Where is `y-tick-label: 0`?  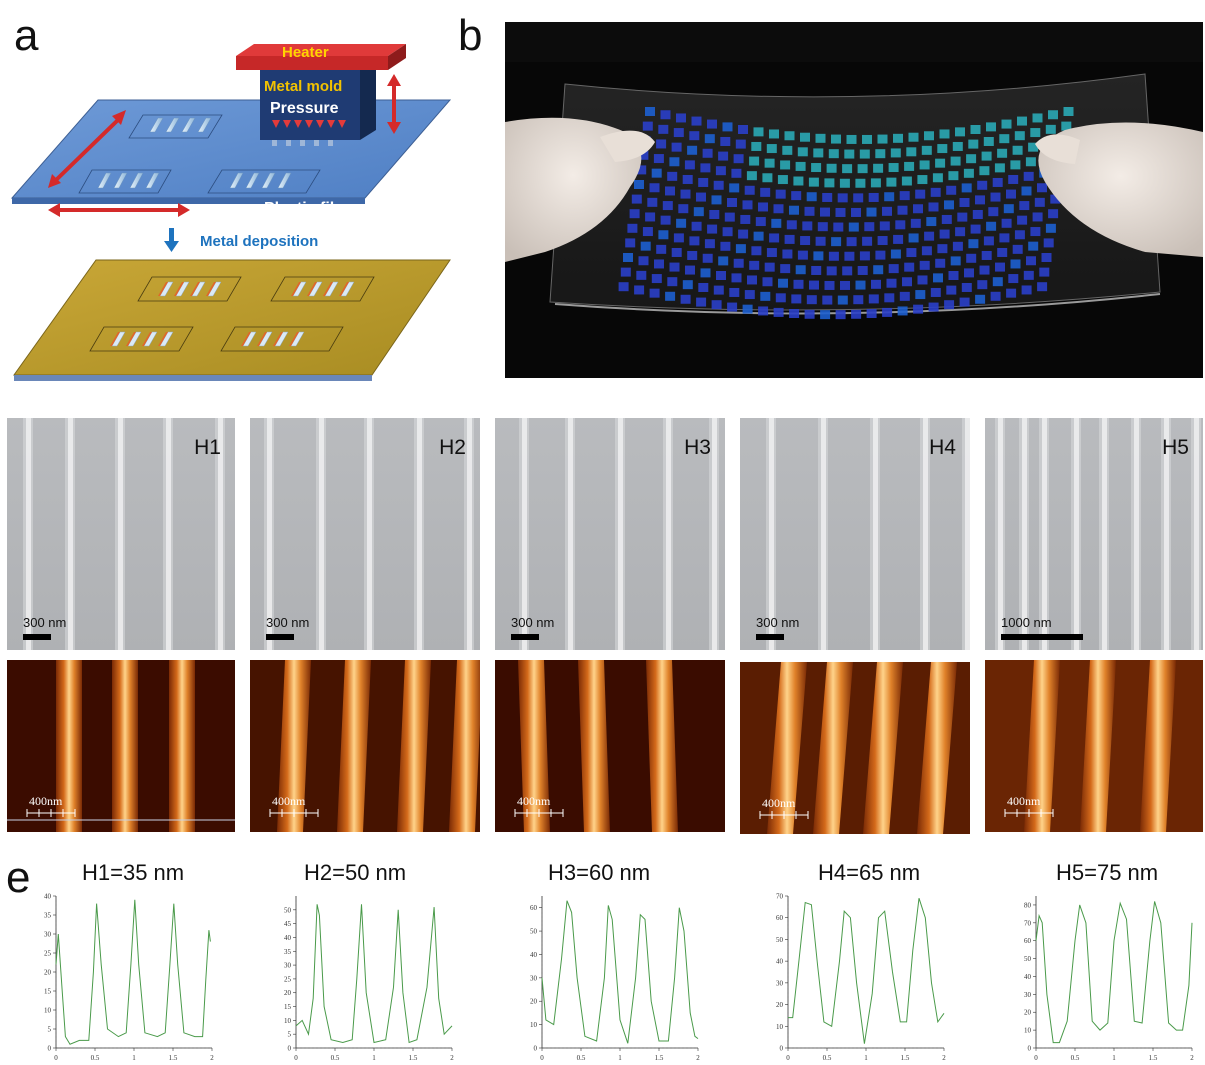 y-tick-label: 0 is located at coordinates (536, 1049).